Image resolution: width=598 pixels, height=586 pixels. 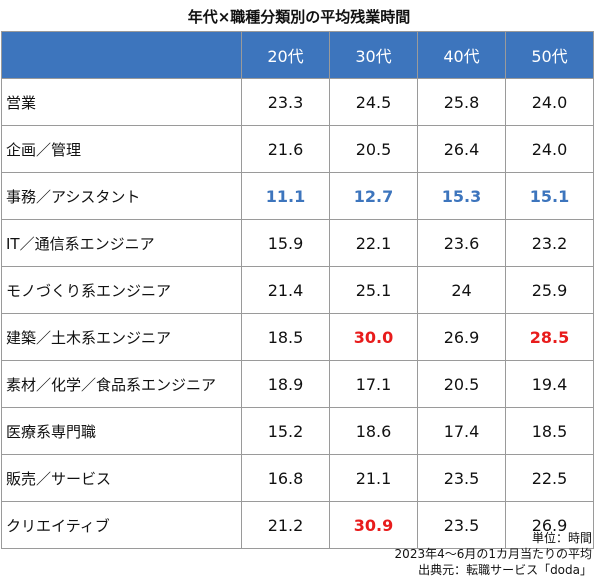 What do you see at coordinates (461, 431) in the screenshot?
I see `value-cell: 17.4` at bounding box center [461, 431].